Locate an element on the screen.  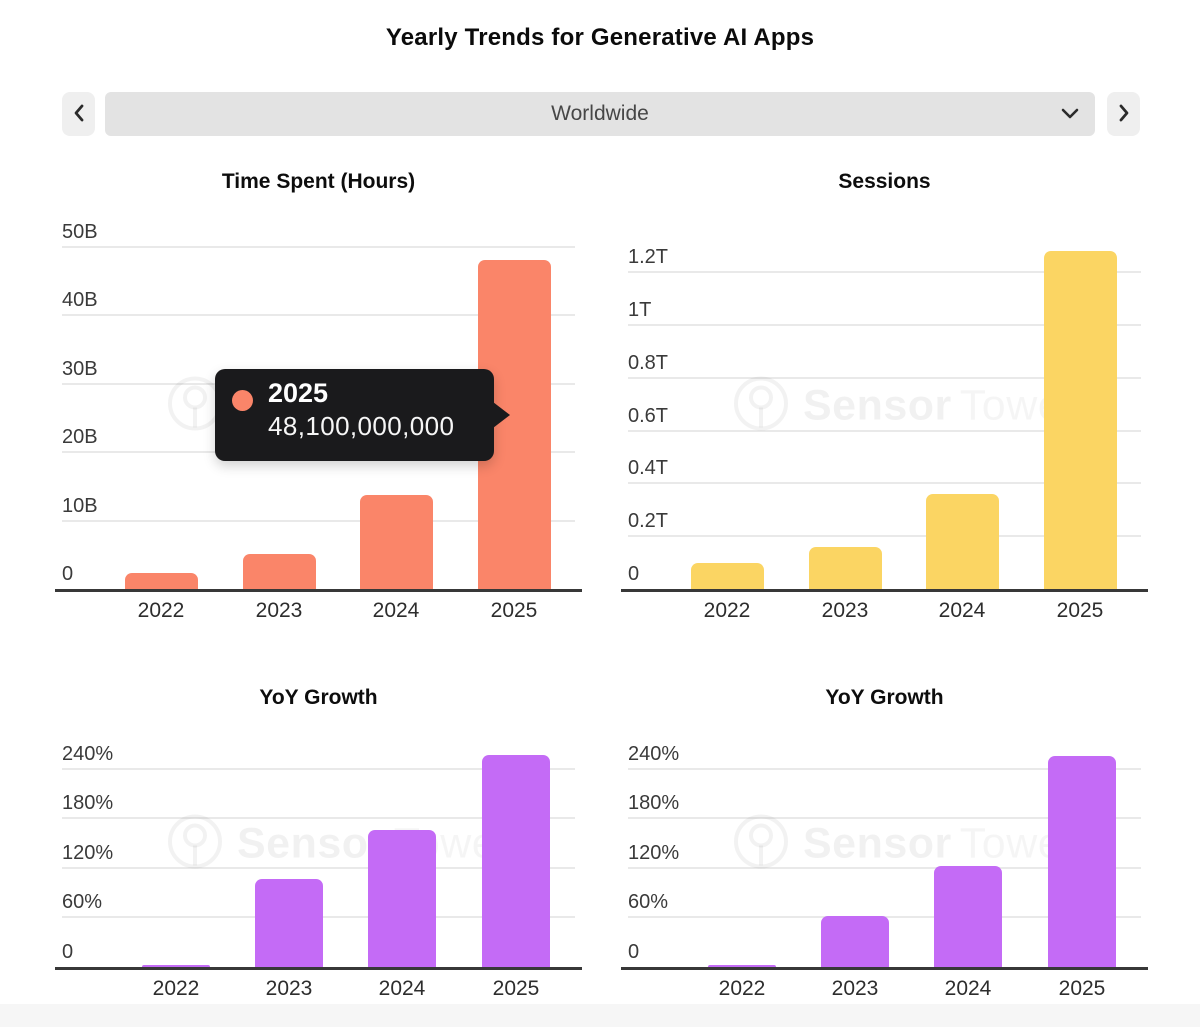
tooltip-year: 2025 is located at coordinates (298, 393).